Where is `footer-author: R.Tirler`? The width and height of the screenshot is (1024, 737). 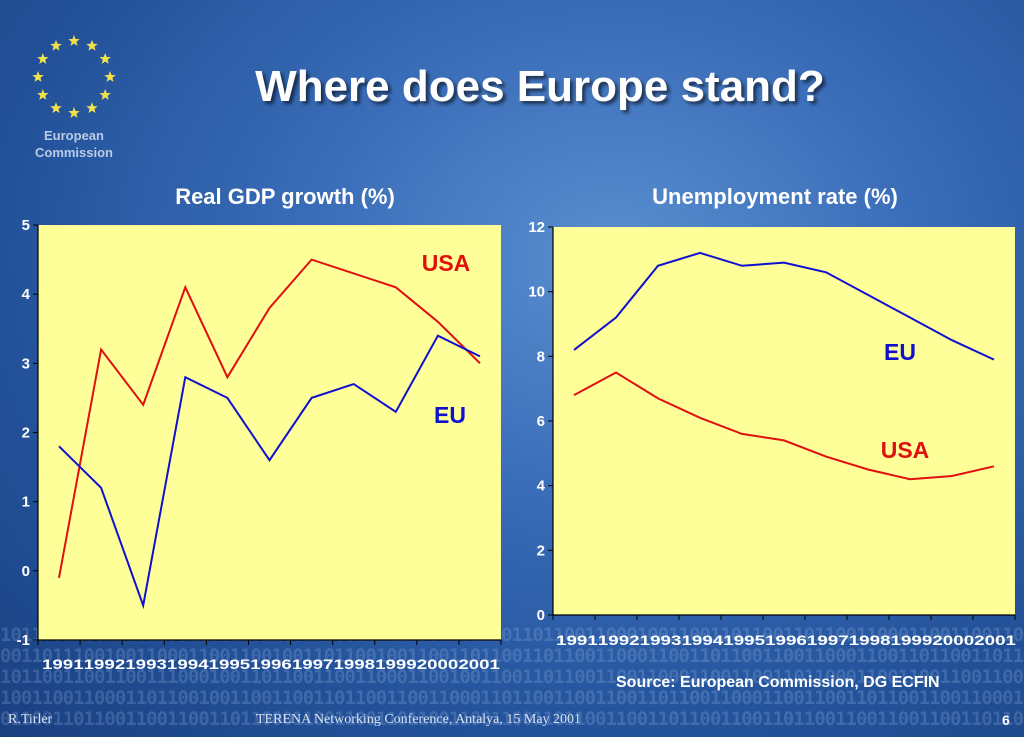
footer-author: R.Tirler is located at coordinates (30, 719).